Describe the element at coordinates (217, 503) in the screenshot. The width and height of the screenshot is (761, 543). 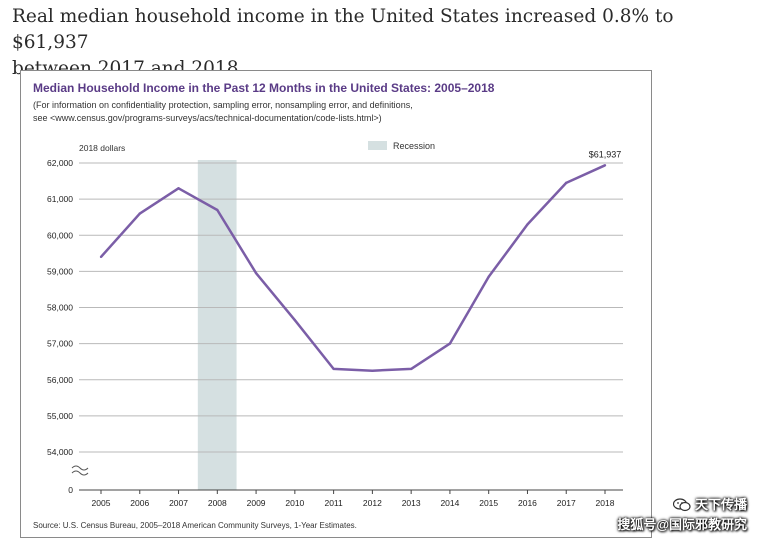
I see `x-tick-label: 2008` at that location.